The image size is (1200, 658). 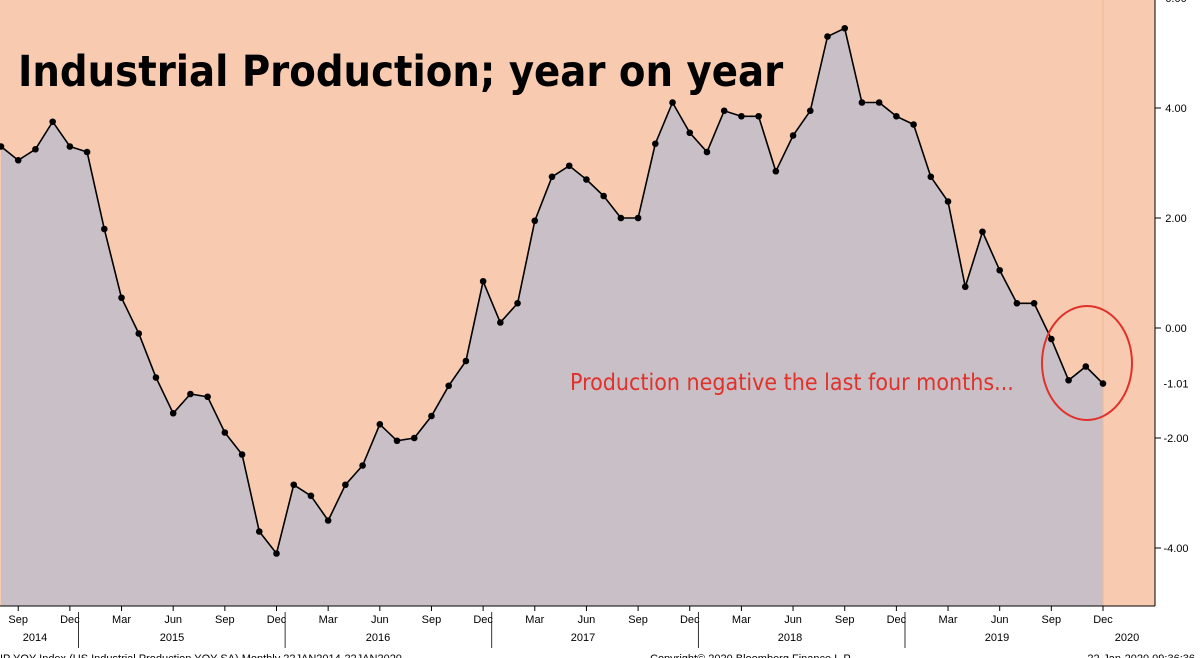 I want to click on chart-title: Industrial Production; year on year, so click(x=400, y=72).